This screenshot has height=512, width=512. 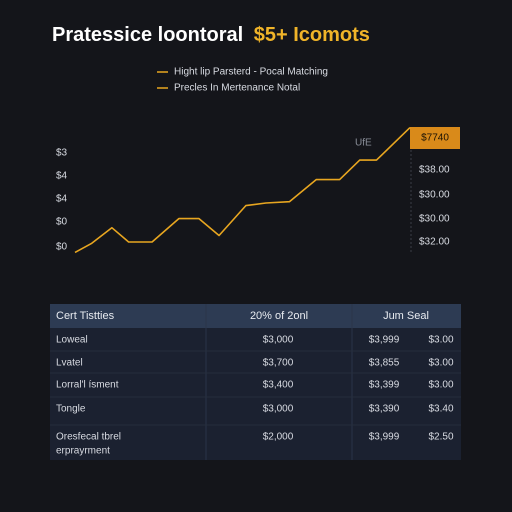 I want to click on line-label: UfE, so click(x=363, y=143).